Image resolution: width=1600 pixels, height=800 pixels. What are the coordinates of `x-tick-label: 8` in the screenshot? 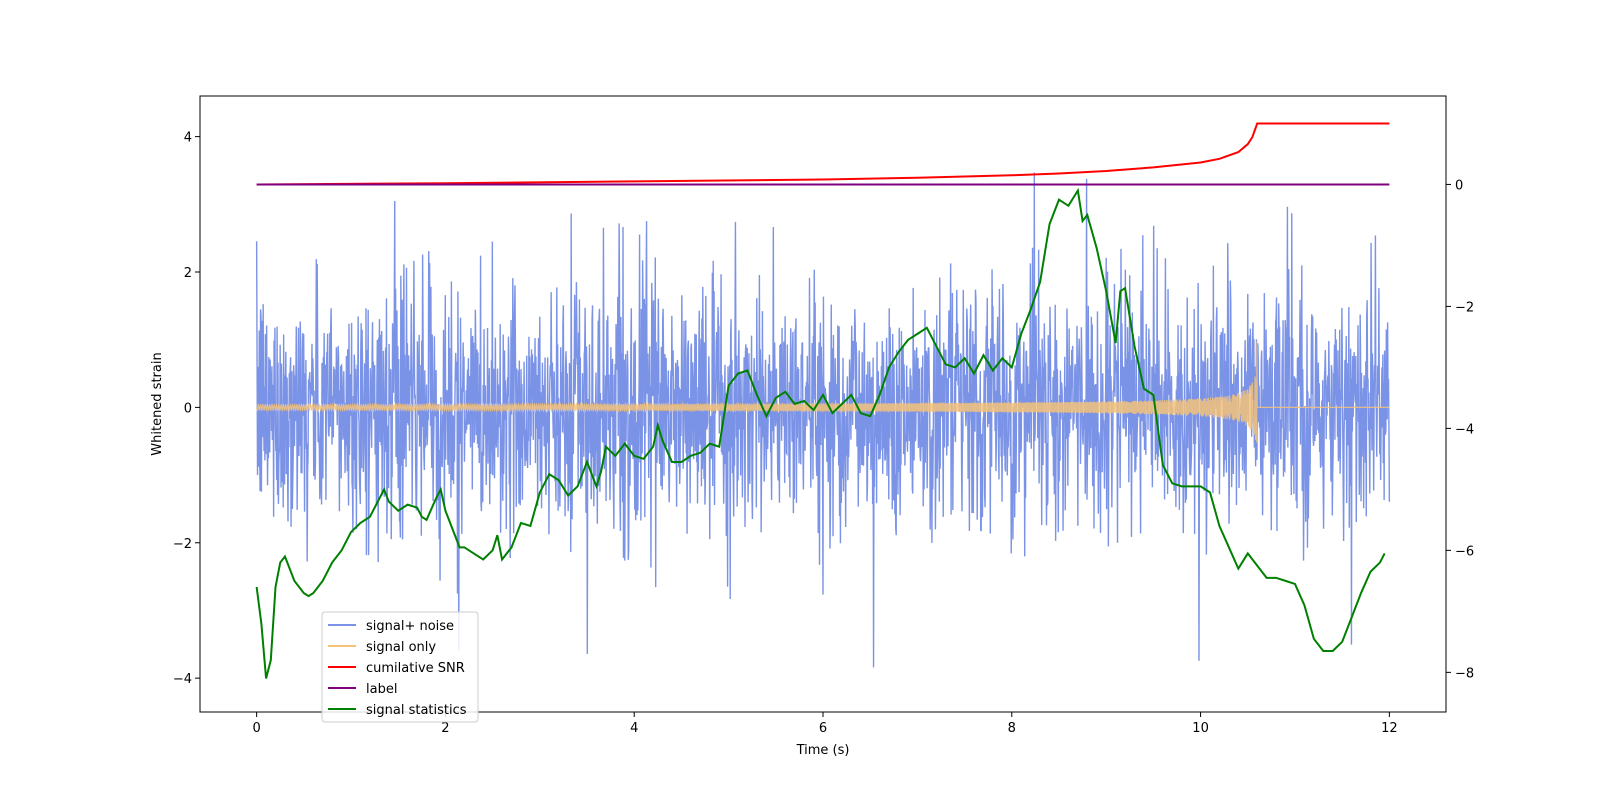 It's located at (1012, 728).